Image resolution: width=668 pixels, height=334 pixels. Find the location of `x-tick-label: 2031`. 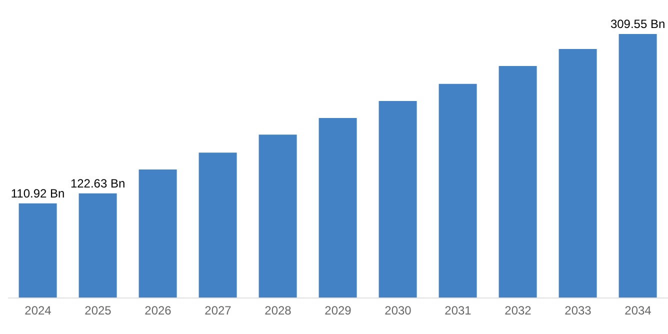

x-tick-label: 2031 is located at coordinates (458, 311).